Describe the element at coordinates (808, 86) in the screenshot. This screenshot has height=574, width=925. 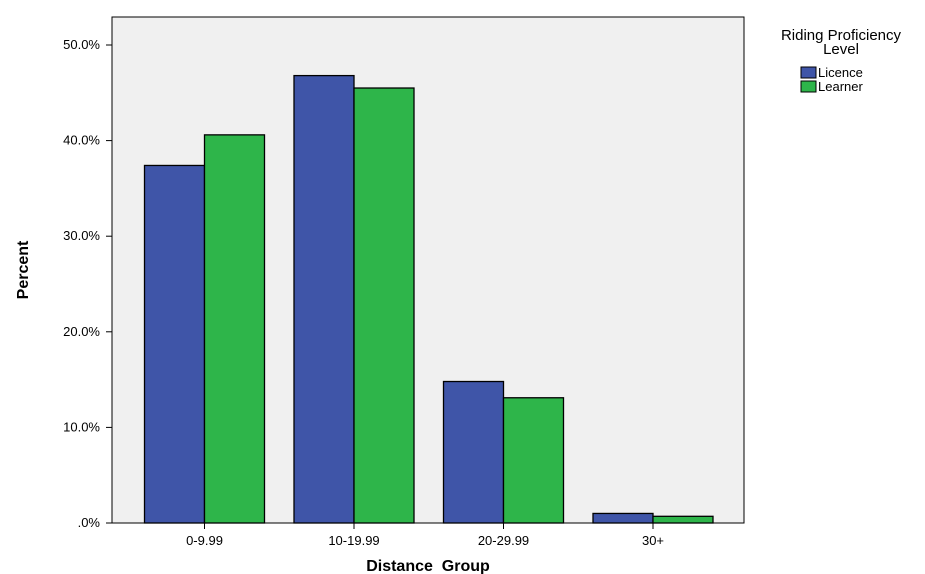
I see `legend-swatch-learner` at that location.